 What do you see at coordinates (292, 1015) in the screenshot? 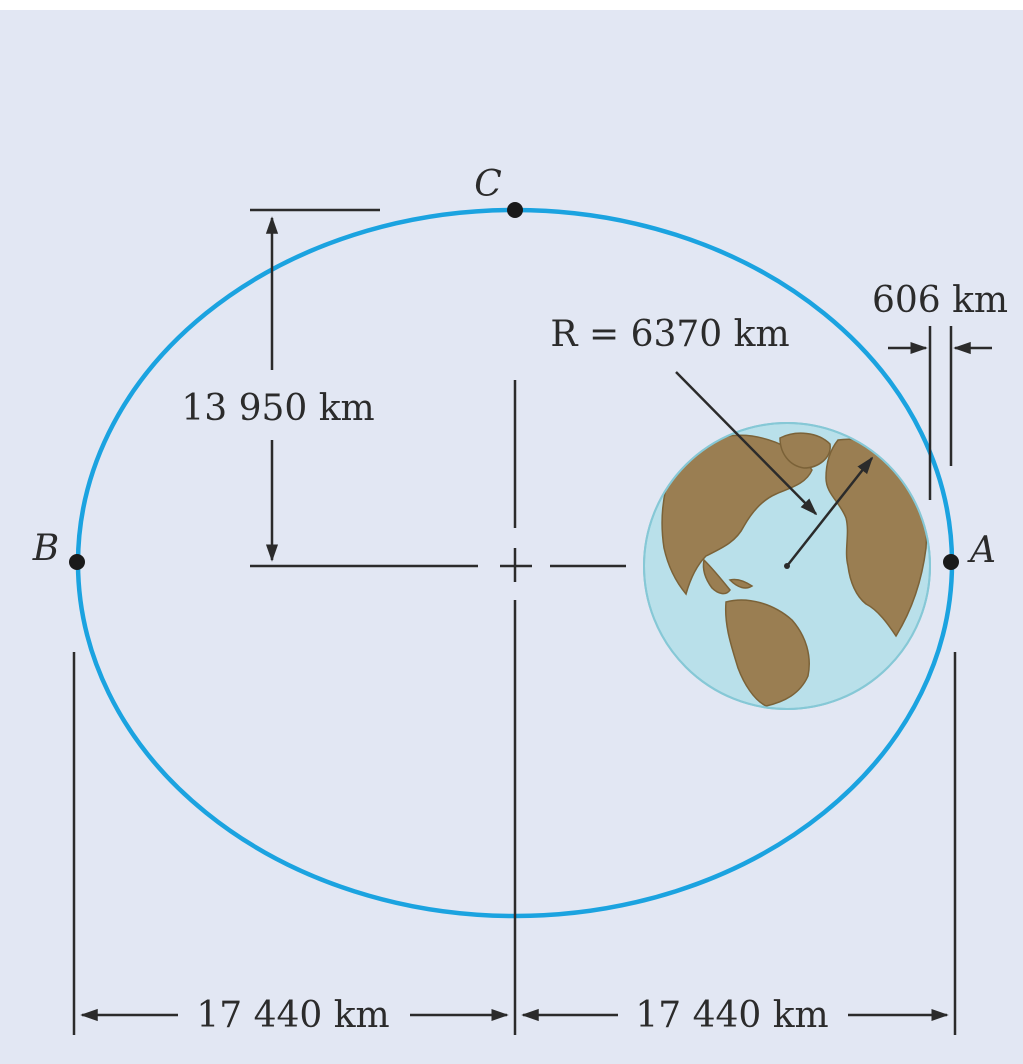
I see `left-half-axis-label: 17 440 km` at bounding box center [292, 1015].